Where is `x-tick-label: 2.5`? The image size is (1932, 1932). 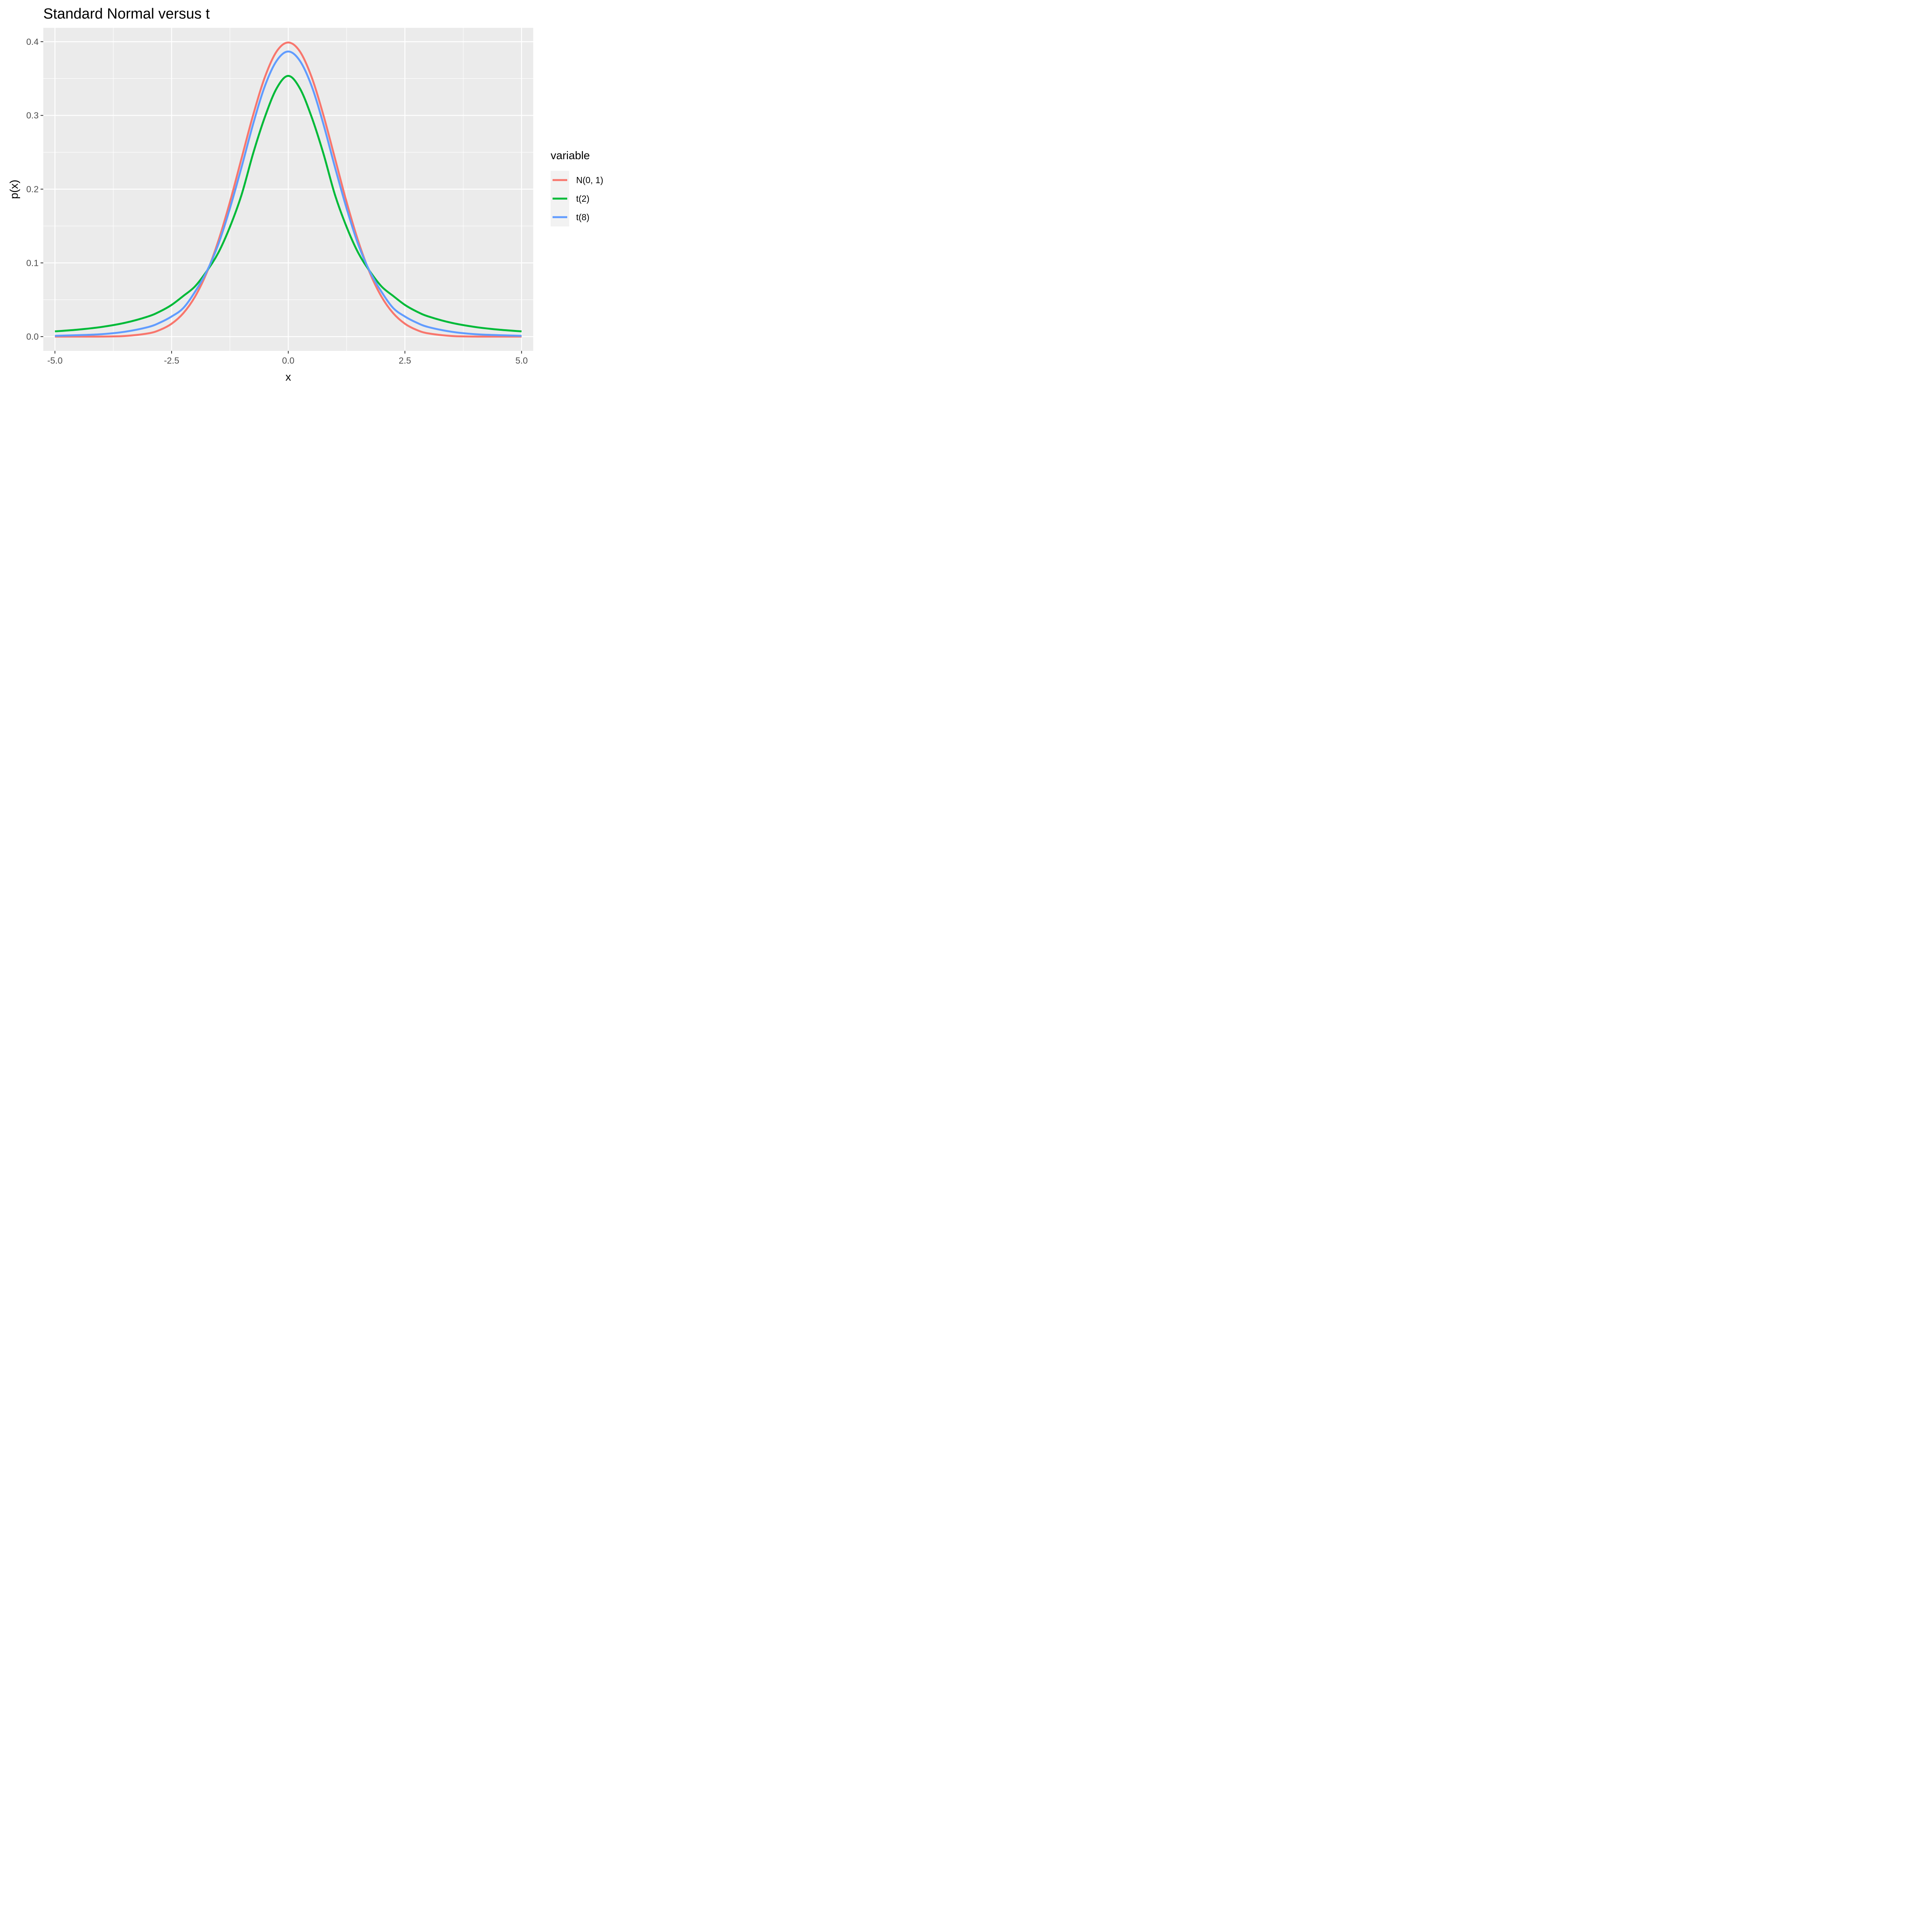
x-tick-label: 2.5 is located at coordinates (405, 360).